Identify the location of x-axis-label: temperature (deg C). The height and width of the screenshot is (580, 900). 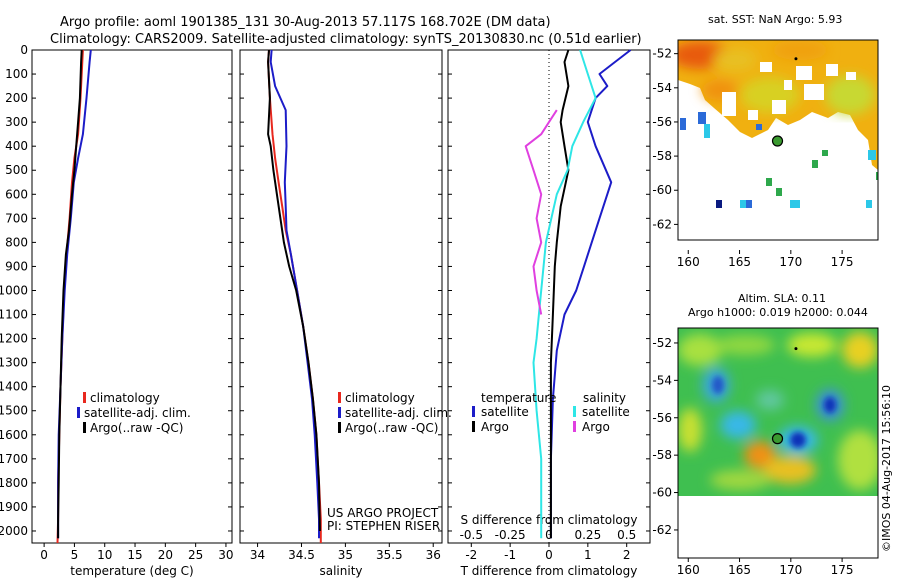
(131, 571).